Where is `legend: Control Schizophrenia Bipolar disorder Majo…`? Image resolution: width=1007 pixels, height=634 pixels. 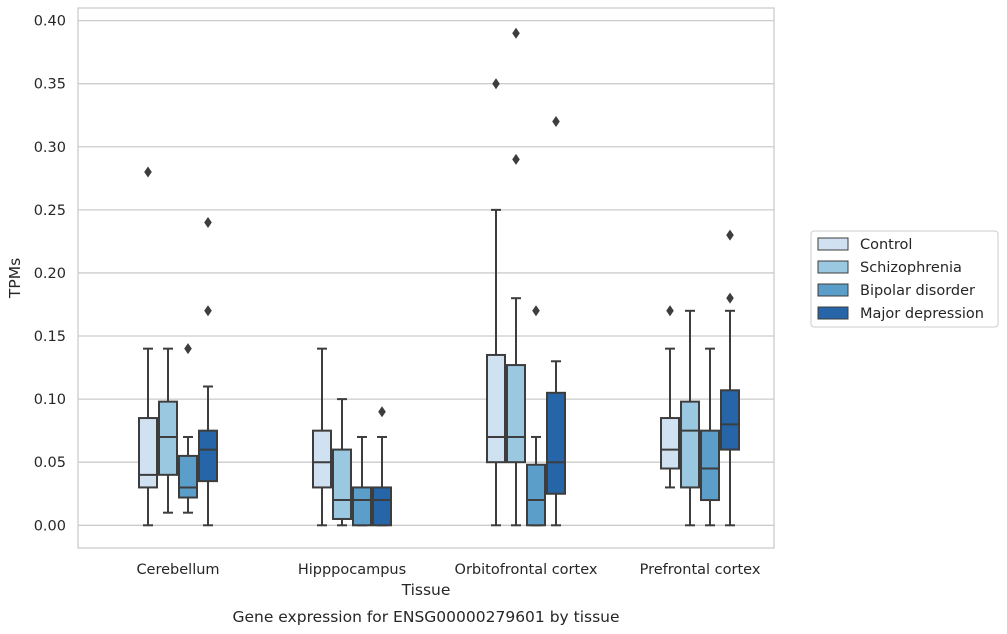
legend: Control Schizophrenia Bipolar disorder Majo… is located at coordinates (904, 279).